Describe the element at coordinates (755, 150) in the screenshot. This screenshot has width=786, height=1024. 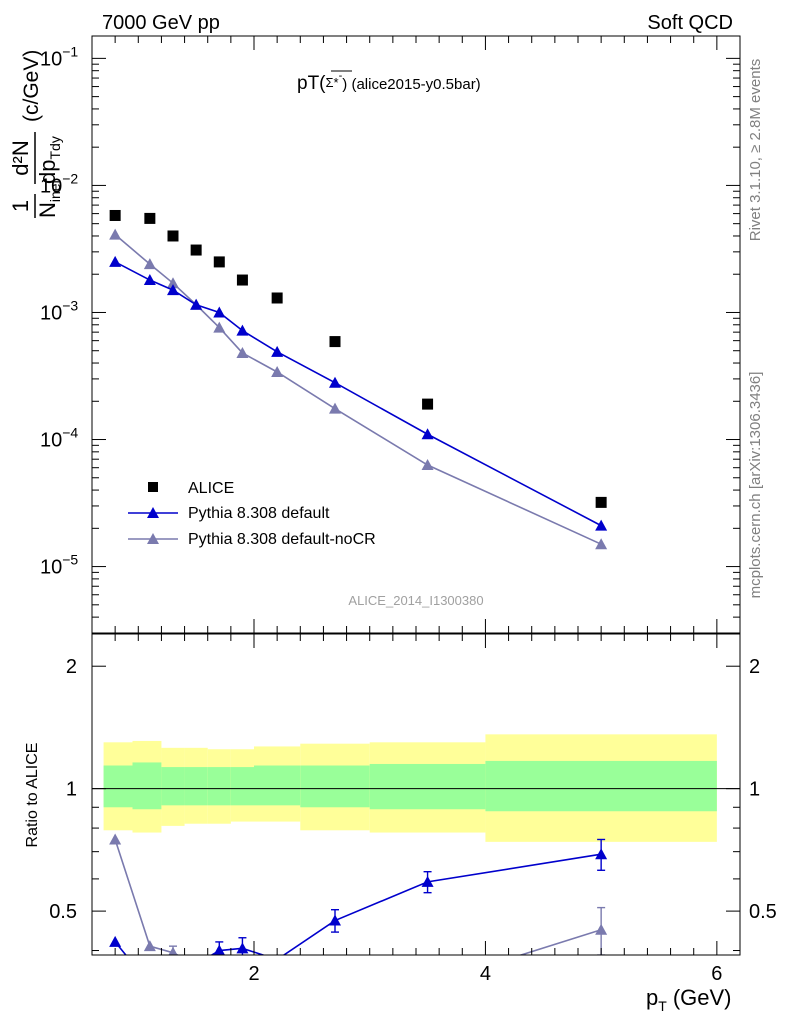
I see `rivet-version-label: Rivet 3.1.10, ≥ 2.8M events` at that location.